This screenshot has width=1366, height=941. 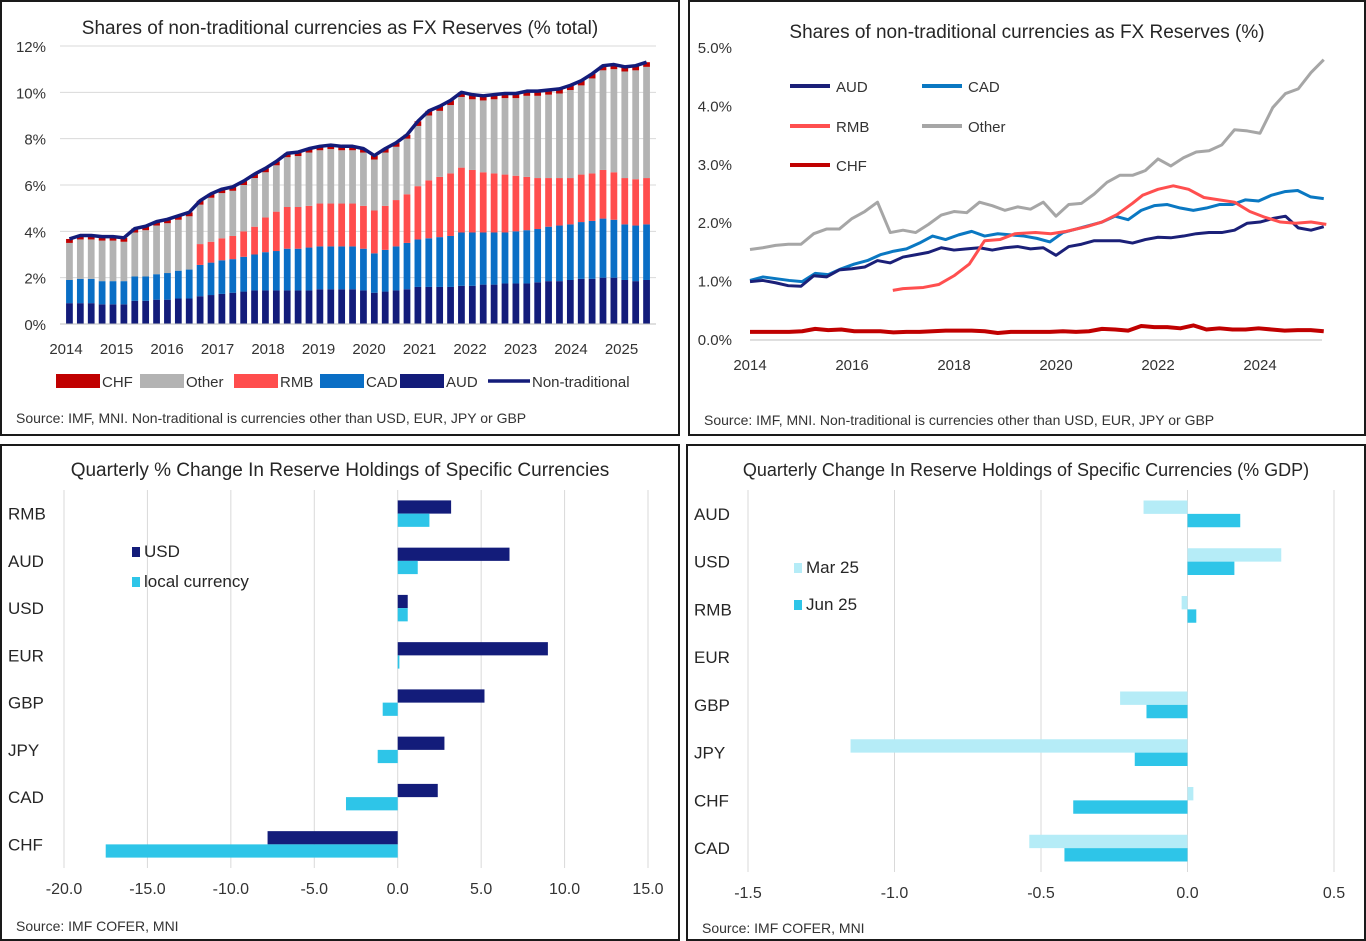 What do you see at coordinates (314, 889) in the screenshot?
I see `x-tick-label: -5.0` at bounding box center [314, 889].